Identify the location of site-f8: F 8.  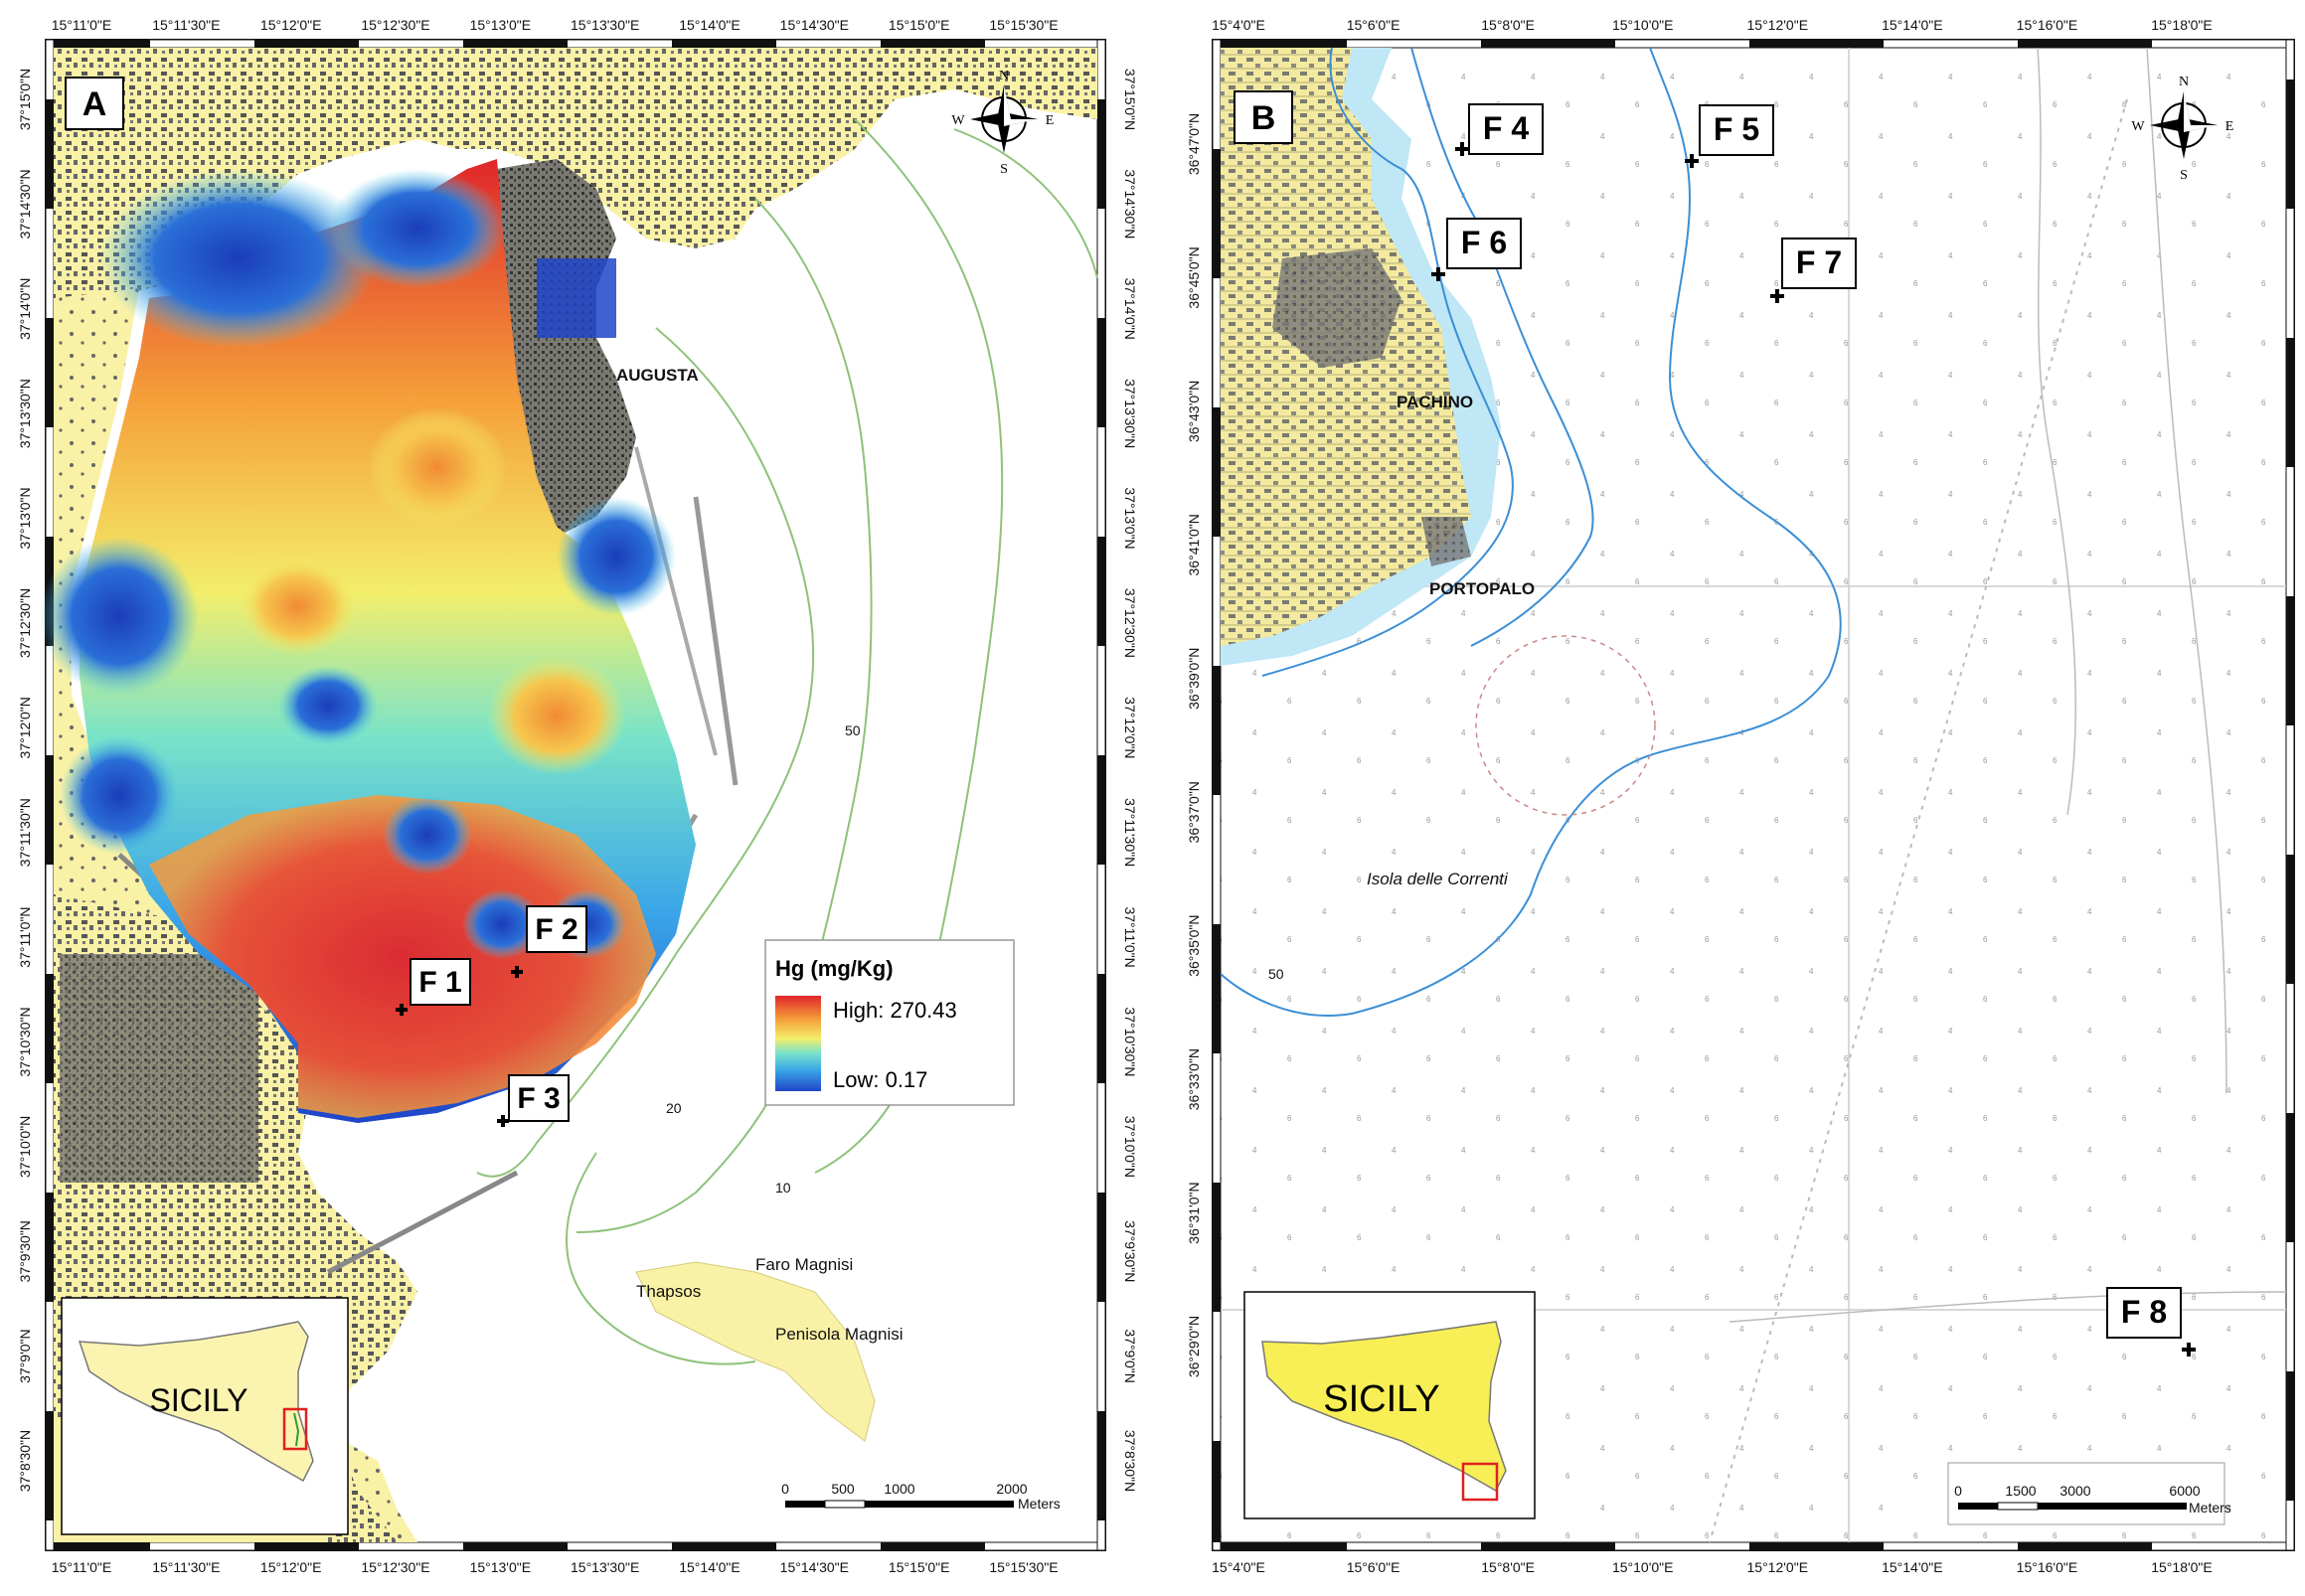
(2151, 1322).